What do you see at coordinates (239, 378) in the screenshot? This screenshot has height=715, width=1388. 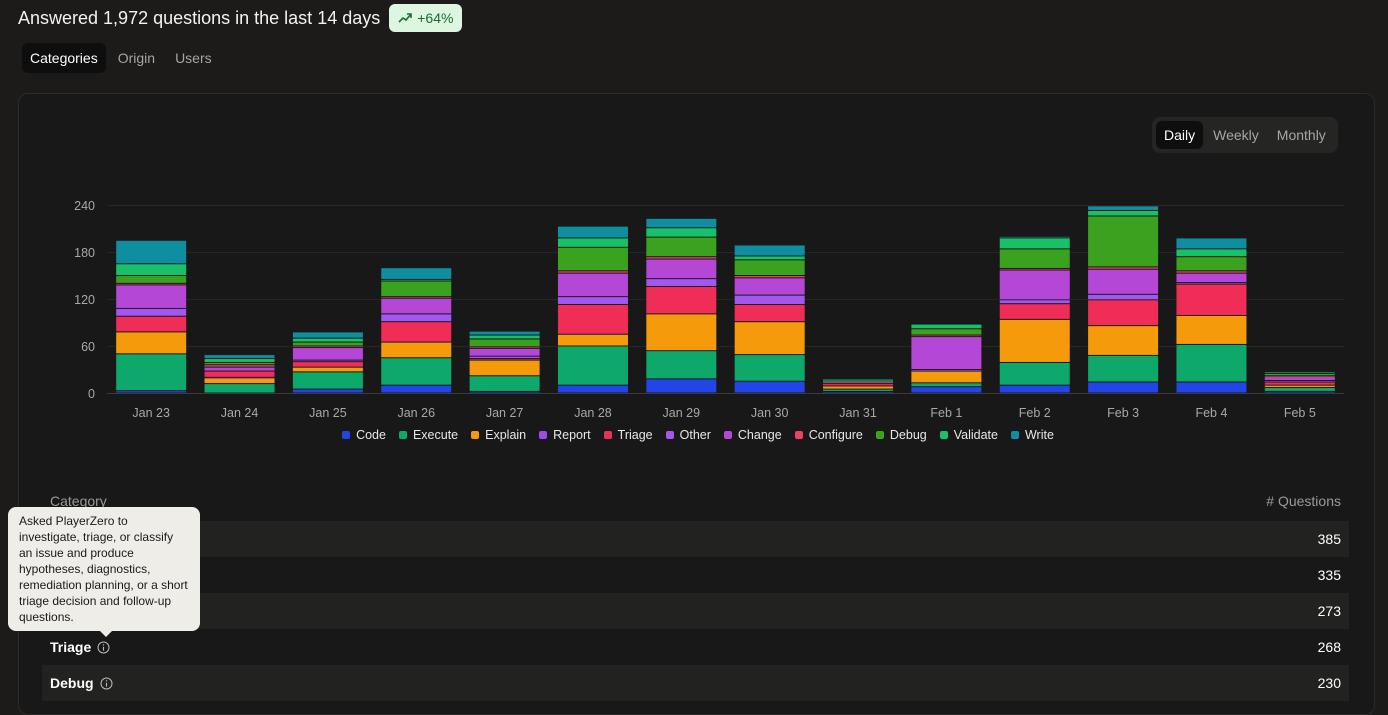 I see `bar-segment-report` at bounding box center [239, 378].